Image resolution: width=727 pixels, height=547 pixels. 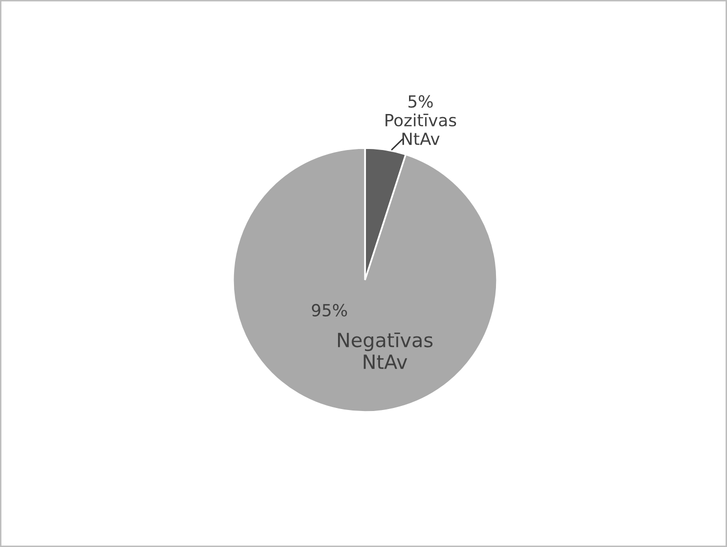 I want to click on data-label: 5%, so click(x=420, y=101).